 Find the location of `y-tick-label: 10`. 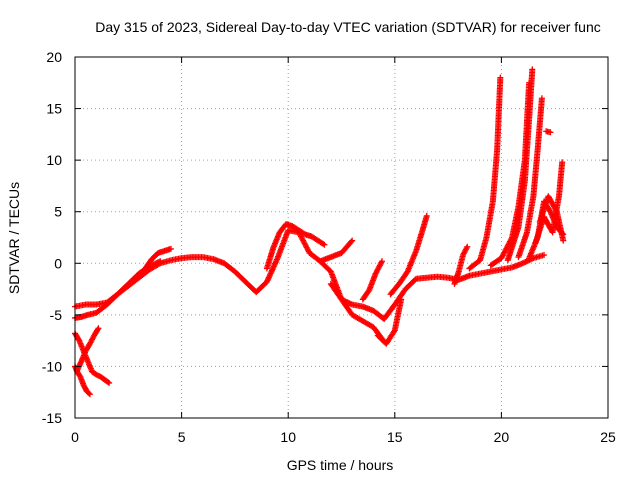

y-tick-label: 10 is located at coordinates (54, 160).